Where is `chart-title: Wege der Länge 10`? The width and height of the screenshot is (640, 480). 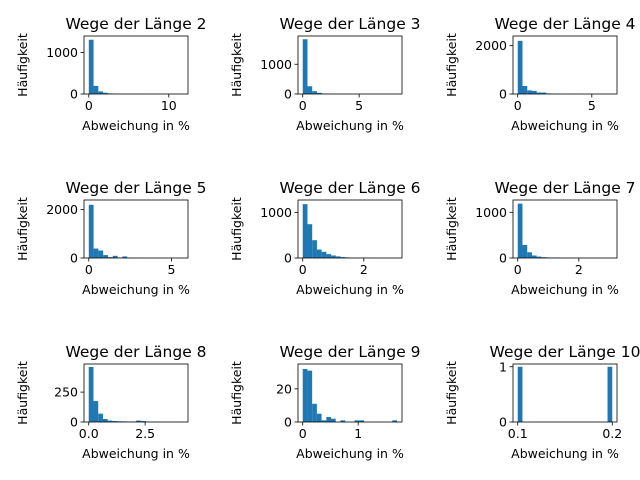
chart-title: Wege der Länge 10 is located at coordinates (565, 352).